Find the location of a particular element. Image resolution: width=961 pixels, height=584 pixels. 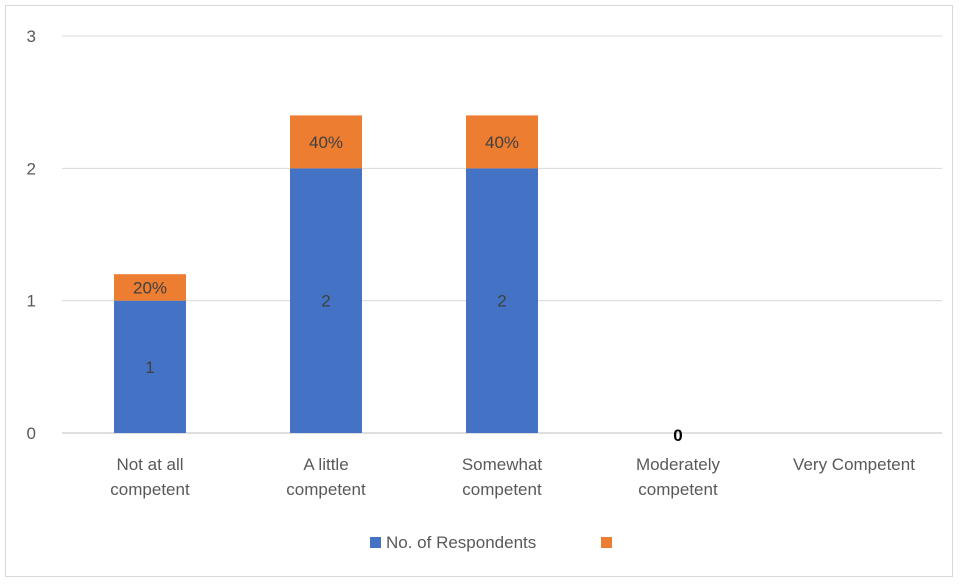

y-tick-label: 3 is located at coordinates (31, 36).